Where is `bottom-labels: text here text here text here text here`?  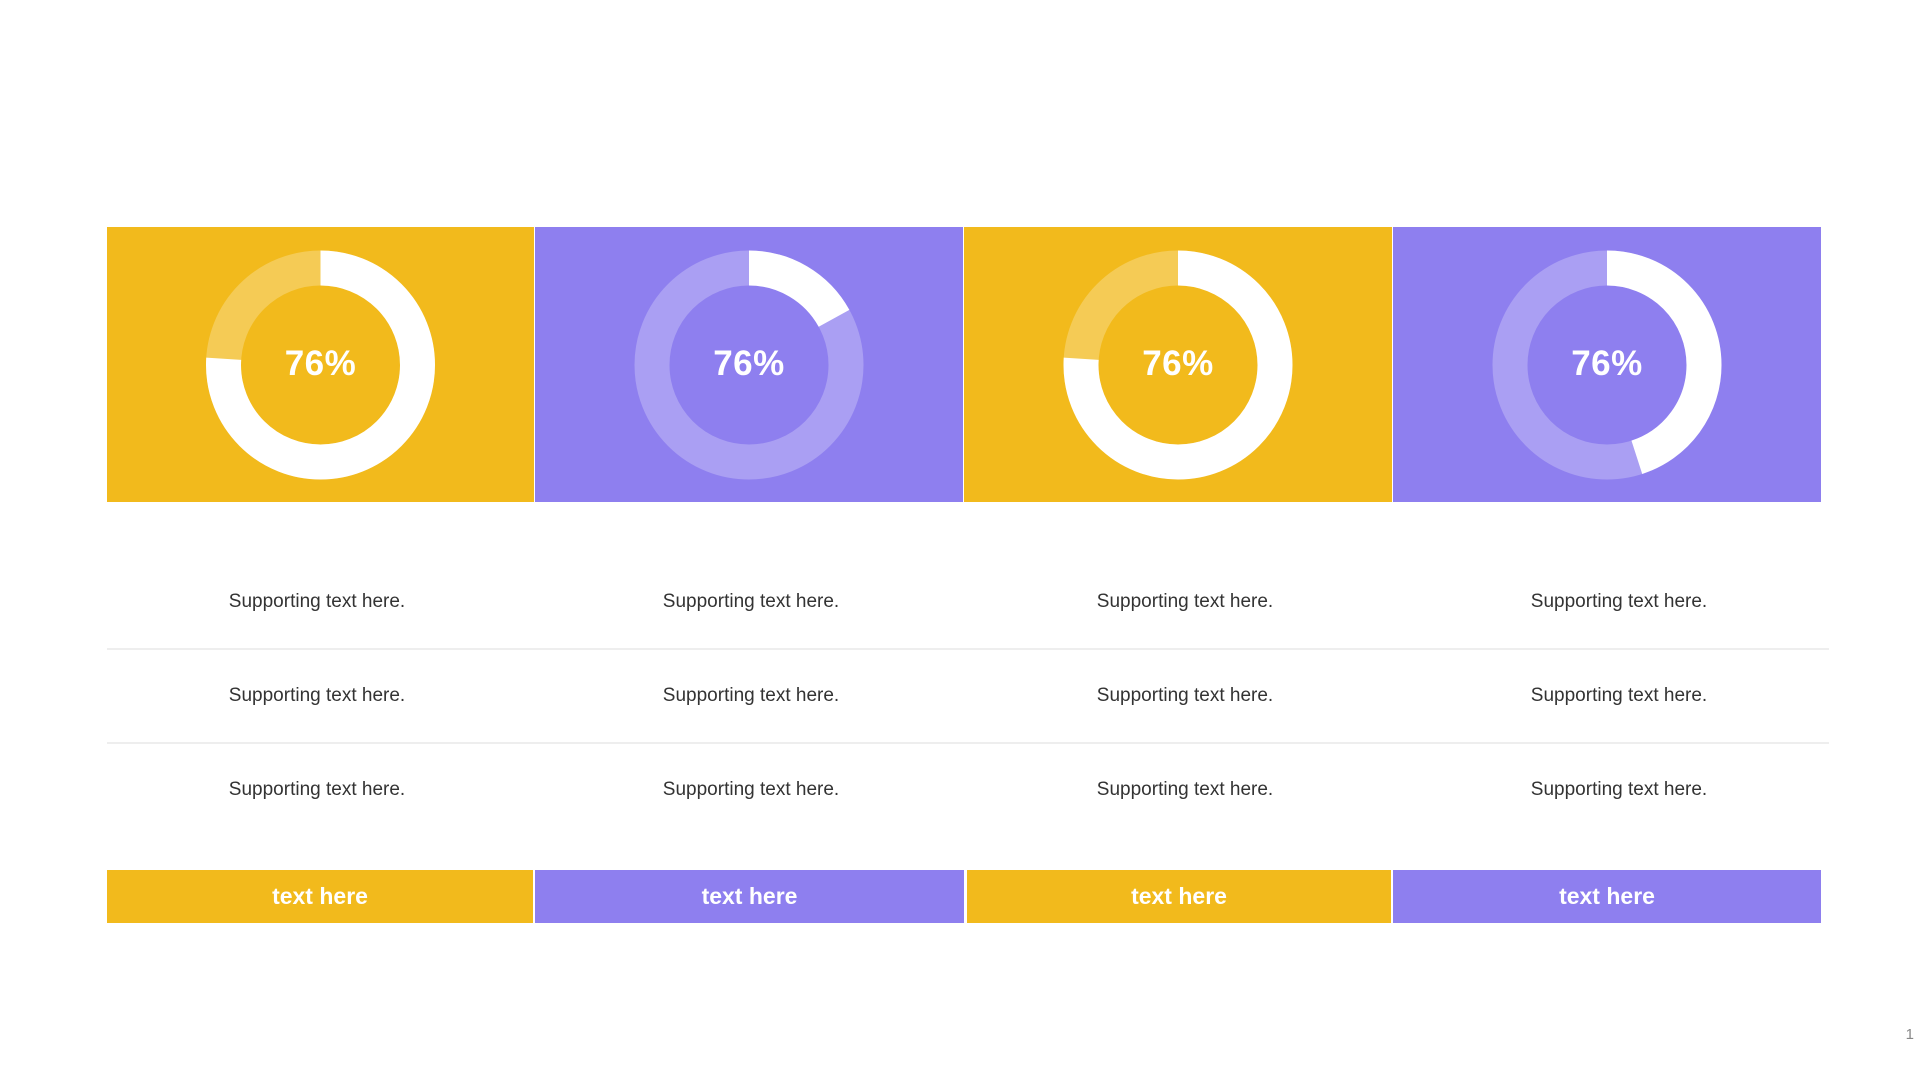 bottom-labels: text here text here text here text here is located at coordinates (964, 896).